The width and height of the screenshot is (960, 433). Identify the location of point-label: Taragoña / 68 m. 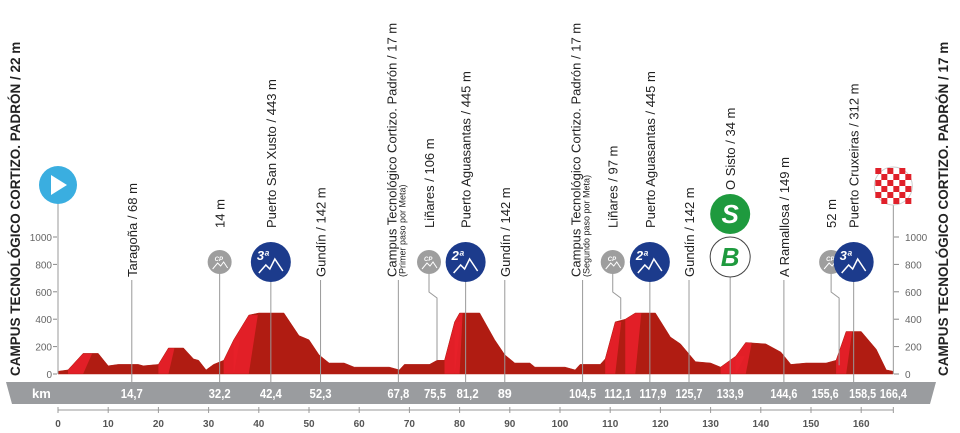
(132, 230).